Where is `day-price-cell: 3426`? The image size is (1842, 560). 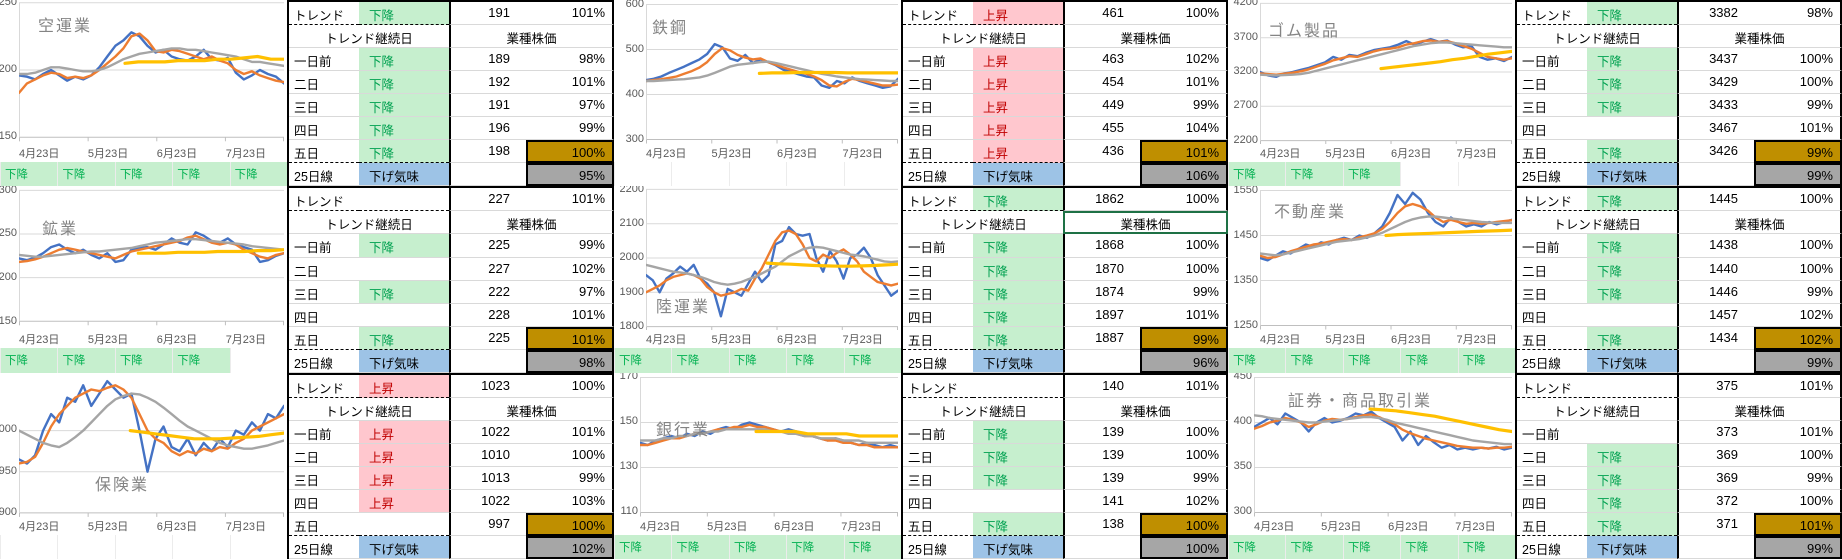 day-price-cell: 3426 is located at coordinates (1715, 152).